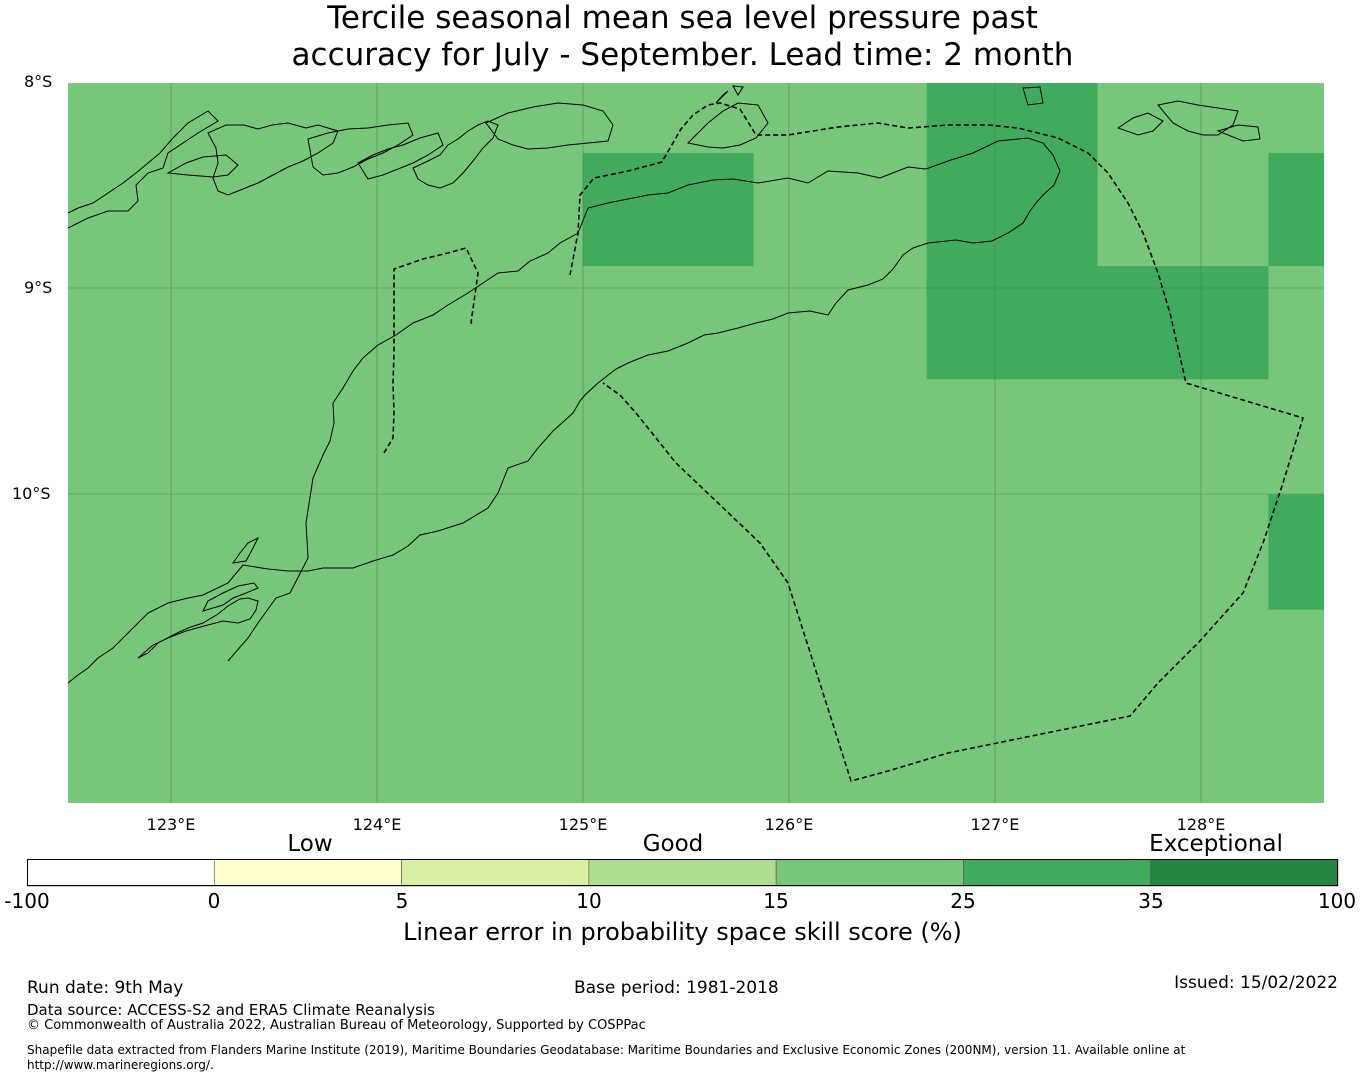  I want to click on colorbar-tick: 10, so click(589, 901).